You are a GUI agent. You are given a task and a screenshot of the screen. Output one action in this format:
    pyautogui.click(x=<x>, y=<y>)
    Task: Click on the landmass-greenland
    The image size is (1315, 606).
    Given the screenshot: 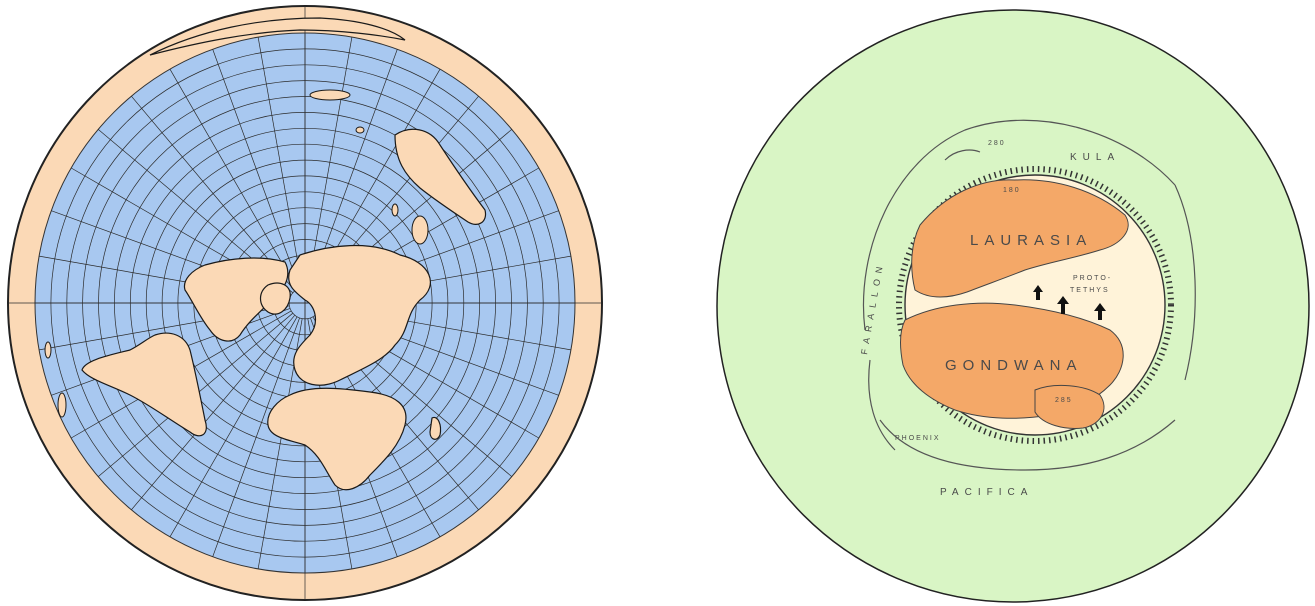 What is the action you would take?
    pyautogui.click(x=275, y=298)
    